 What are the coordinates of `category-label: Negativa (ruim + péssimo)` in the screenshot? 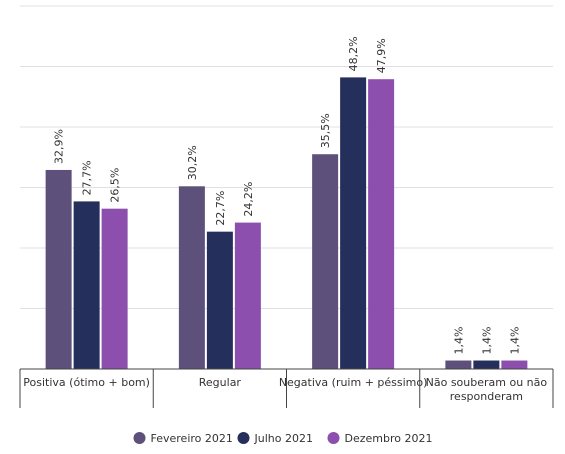 It's located at (353, 382).